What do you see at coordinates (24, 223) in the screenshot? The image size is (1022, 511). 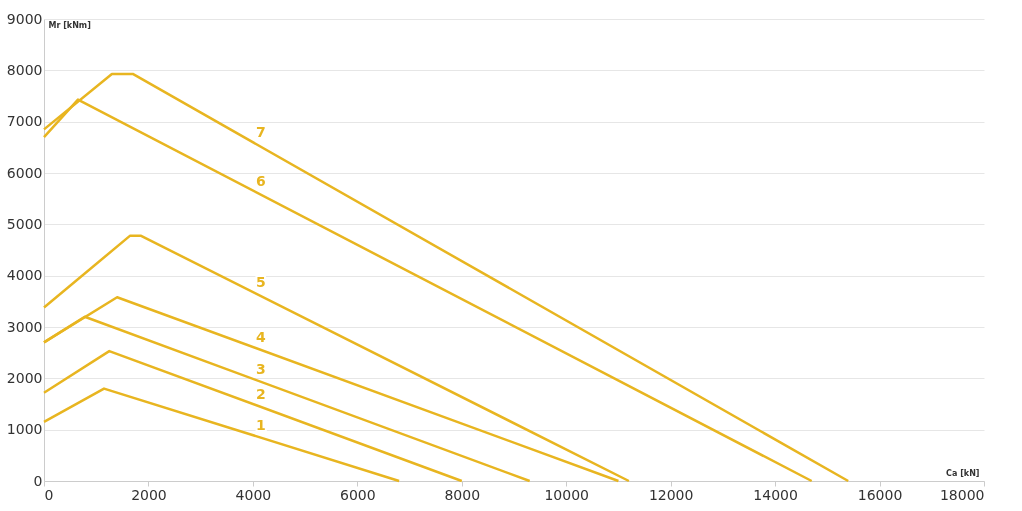 I see `y-tick-label: 5000` at bounding box center [24, 223].